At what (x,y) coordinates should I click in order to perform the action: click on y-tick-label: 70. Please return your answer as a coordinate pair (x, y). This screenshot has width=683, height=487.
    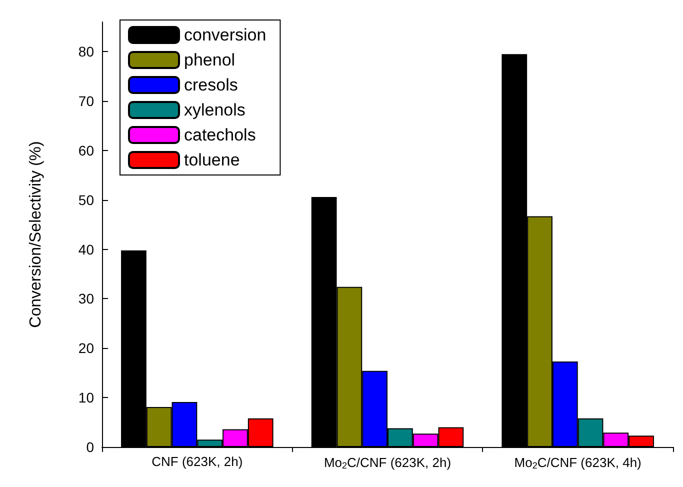
    Looking at the image, I should click on (86, 101).